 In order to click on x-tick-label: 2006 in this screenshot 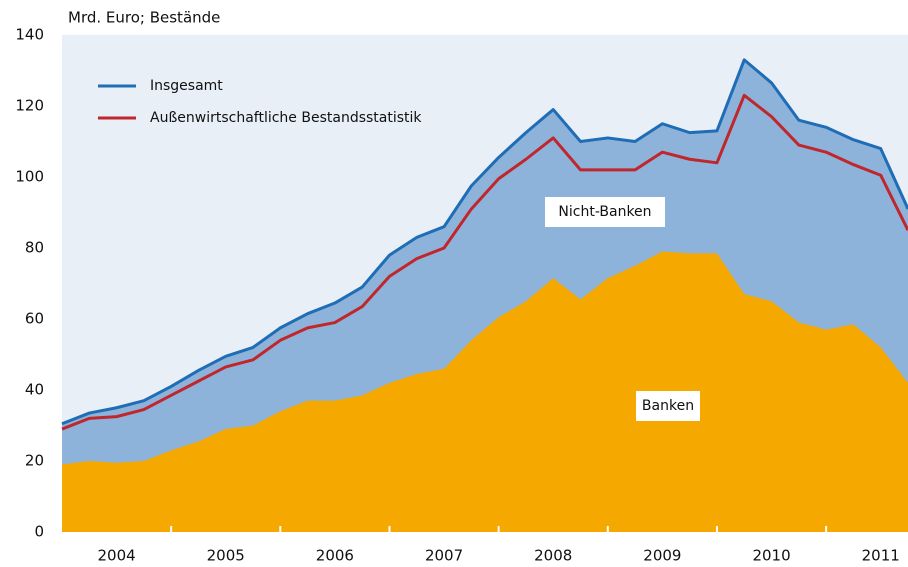, I will do `click(335, 556)`.